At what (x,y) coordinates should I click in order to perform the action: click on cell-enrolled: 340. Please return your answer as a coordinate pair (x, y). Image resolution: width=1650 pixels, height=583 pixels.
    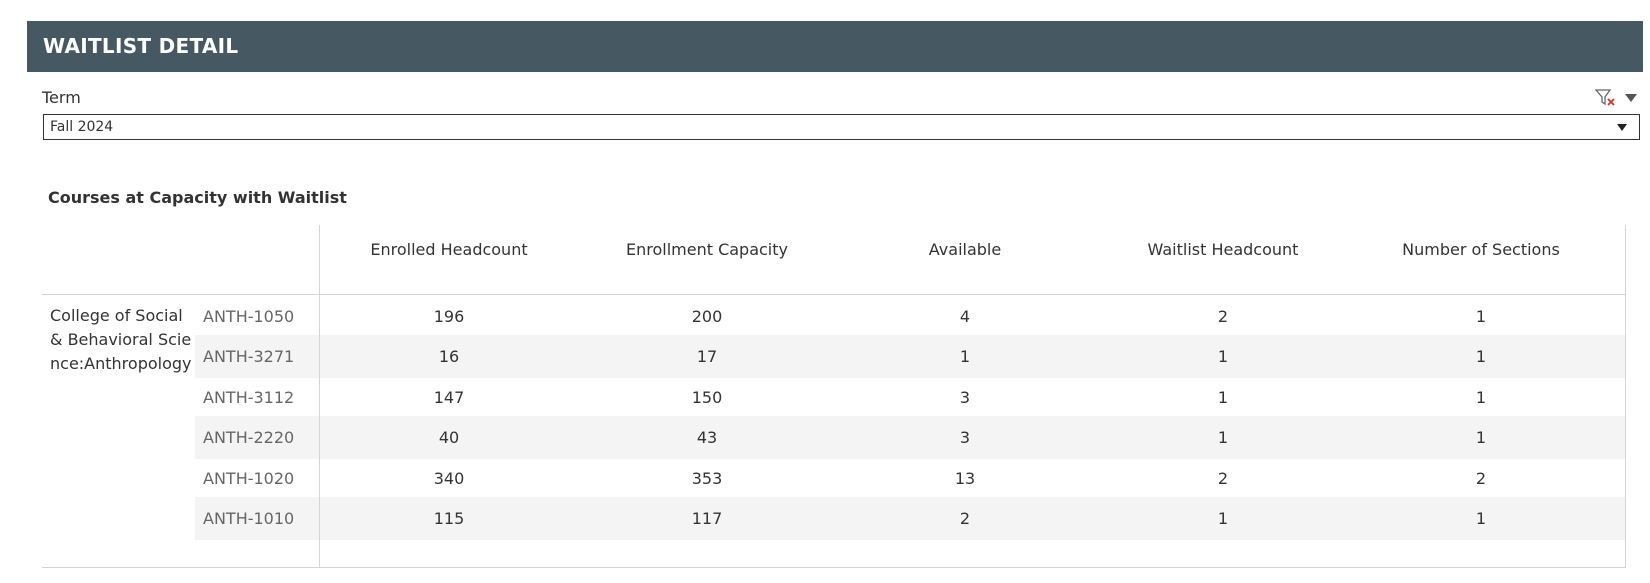
    Looking at the image, I should click on (449, 478).